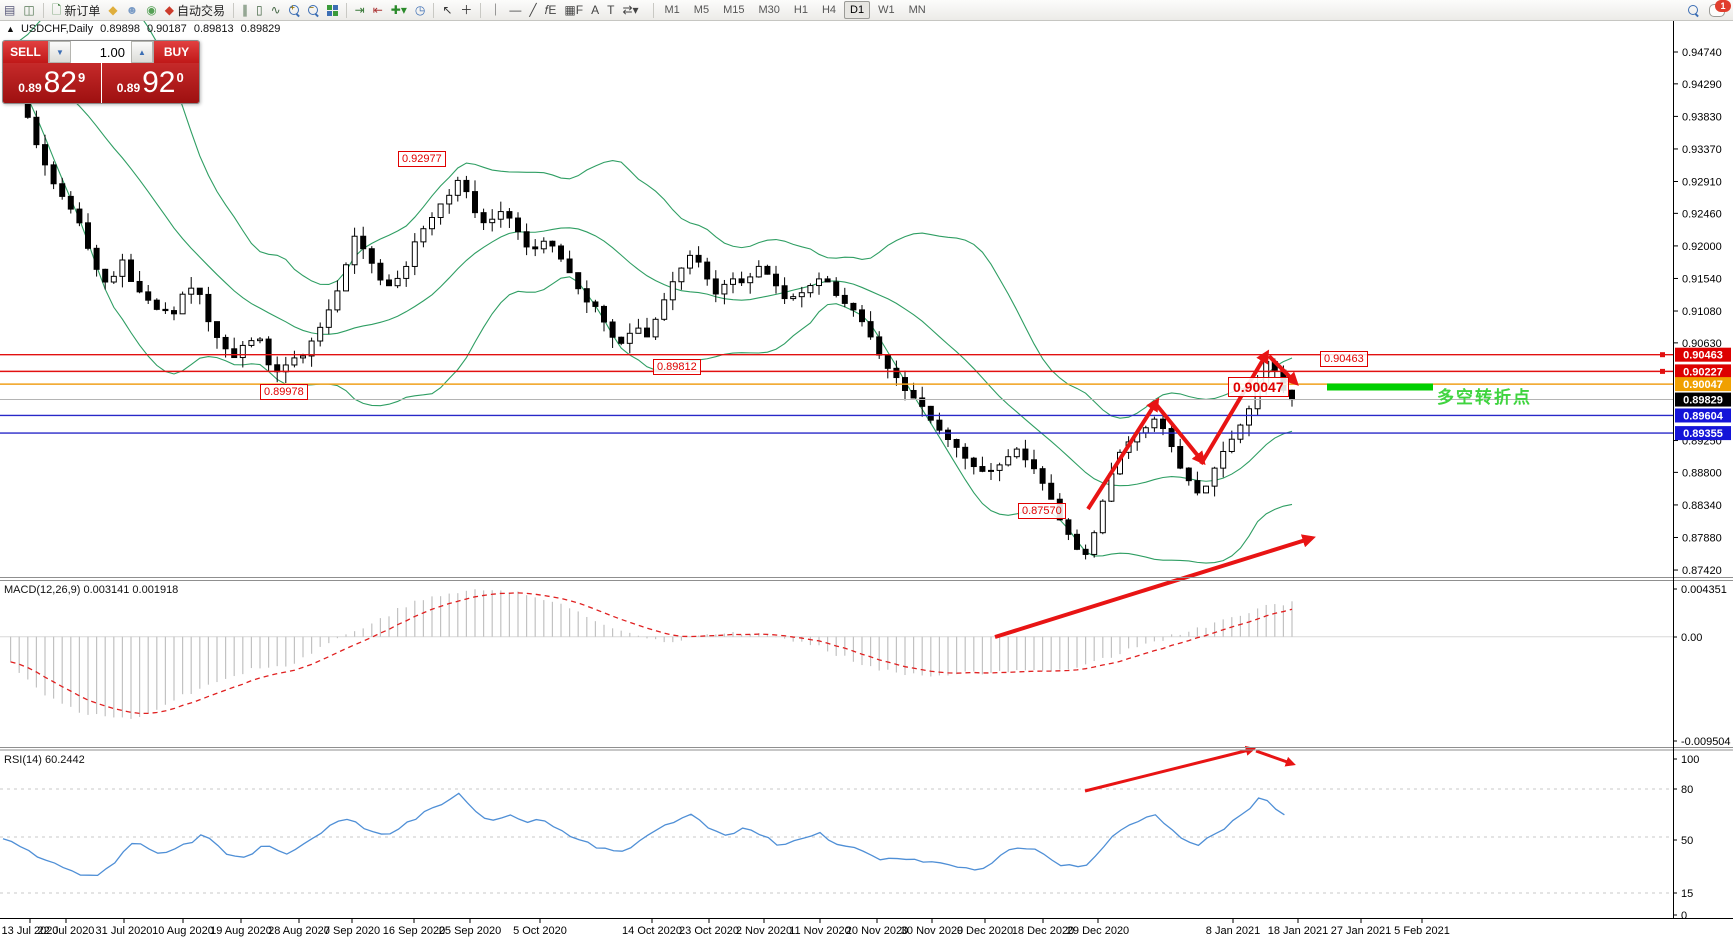  What do you see at coordinates (857, 10) in the screenshot?
I see `timeframe-d1: D1` at bounding box center [857, 10].